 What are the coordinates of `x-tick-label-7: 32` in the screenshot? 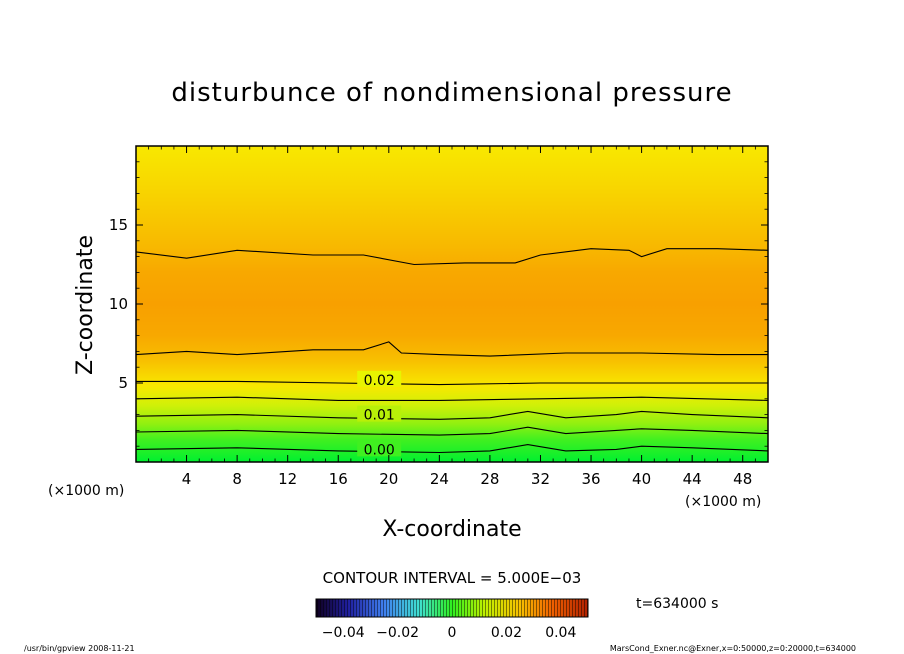 It's located at (540, 479).